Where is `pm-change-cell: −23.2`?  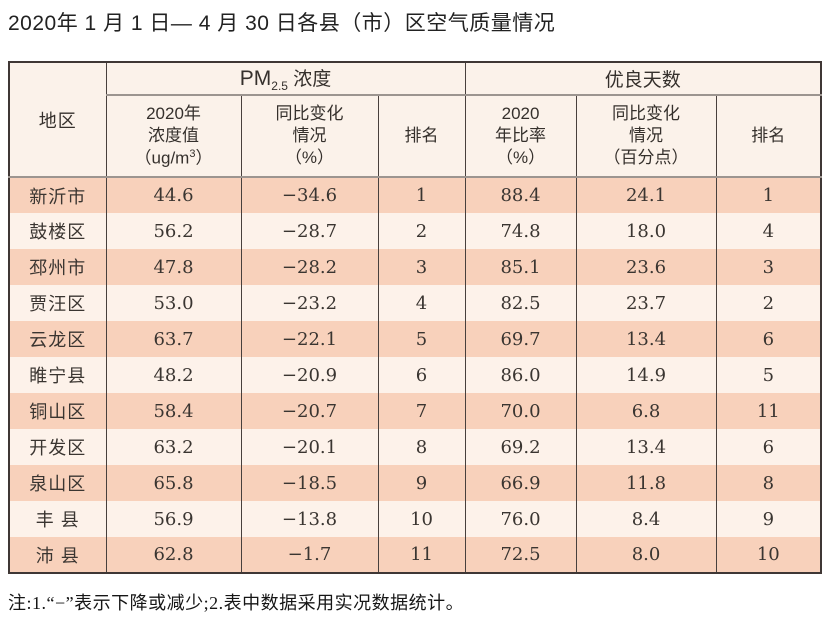 pm-change-cell: −23.2 is located at coordinates (309, 303).